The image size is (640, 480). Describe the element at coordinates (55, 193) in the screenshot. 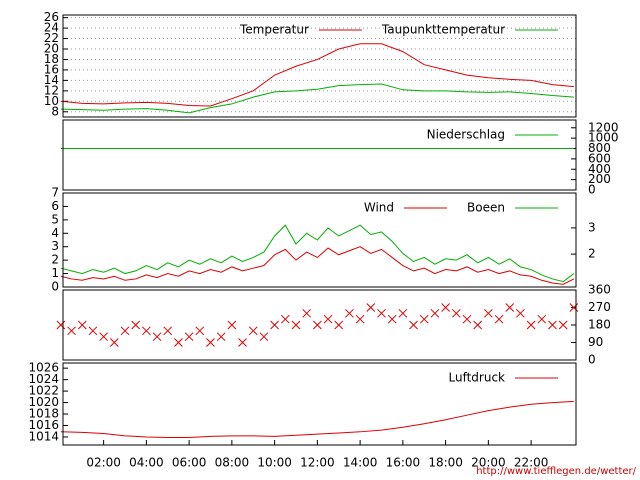

I see `y-tick-label: 7` at that location.